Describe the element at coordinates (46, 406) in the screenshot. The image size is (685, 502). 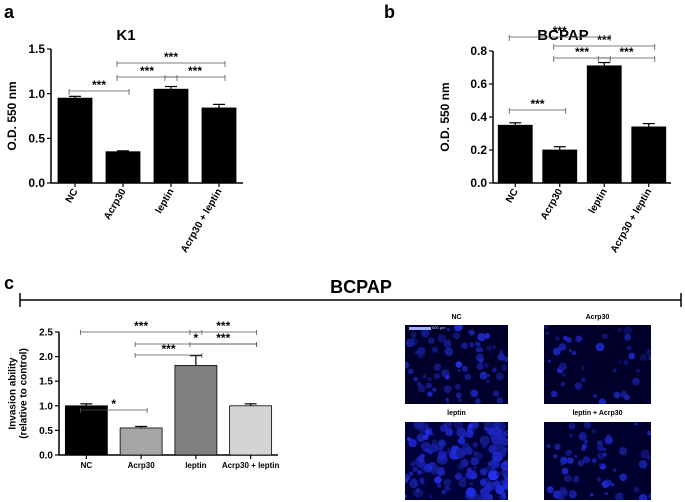
I see `y-tick-label: 1.0` at that location.